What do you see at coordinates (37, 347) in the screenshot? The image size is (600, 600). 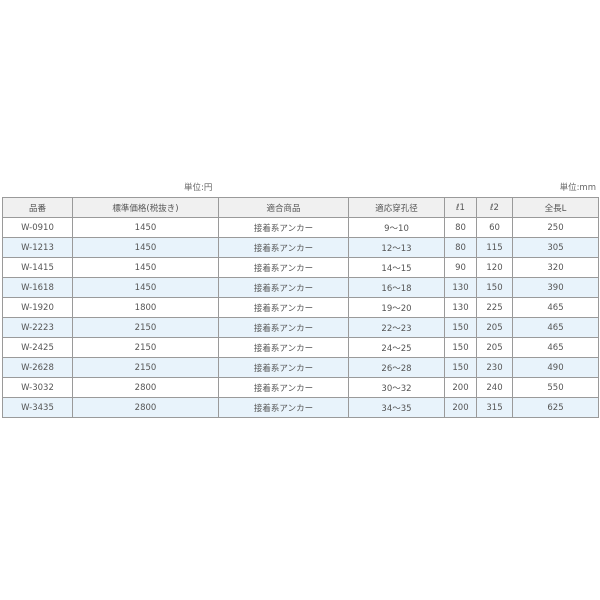 I see `table-cell: W-2425` at bounding box center [37, 347].